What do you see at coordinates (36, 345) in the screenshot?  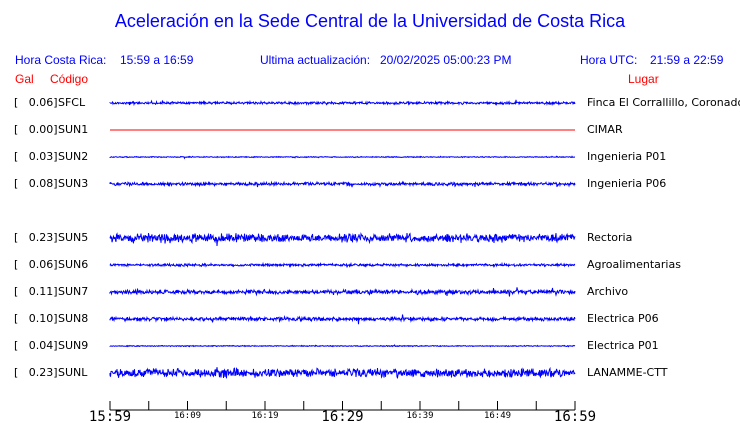 I see `station-gal-value: [ 0.04]` at bounding box center [36, 345].